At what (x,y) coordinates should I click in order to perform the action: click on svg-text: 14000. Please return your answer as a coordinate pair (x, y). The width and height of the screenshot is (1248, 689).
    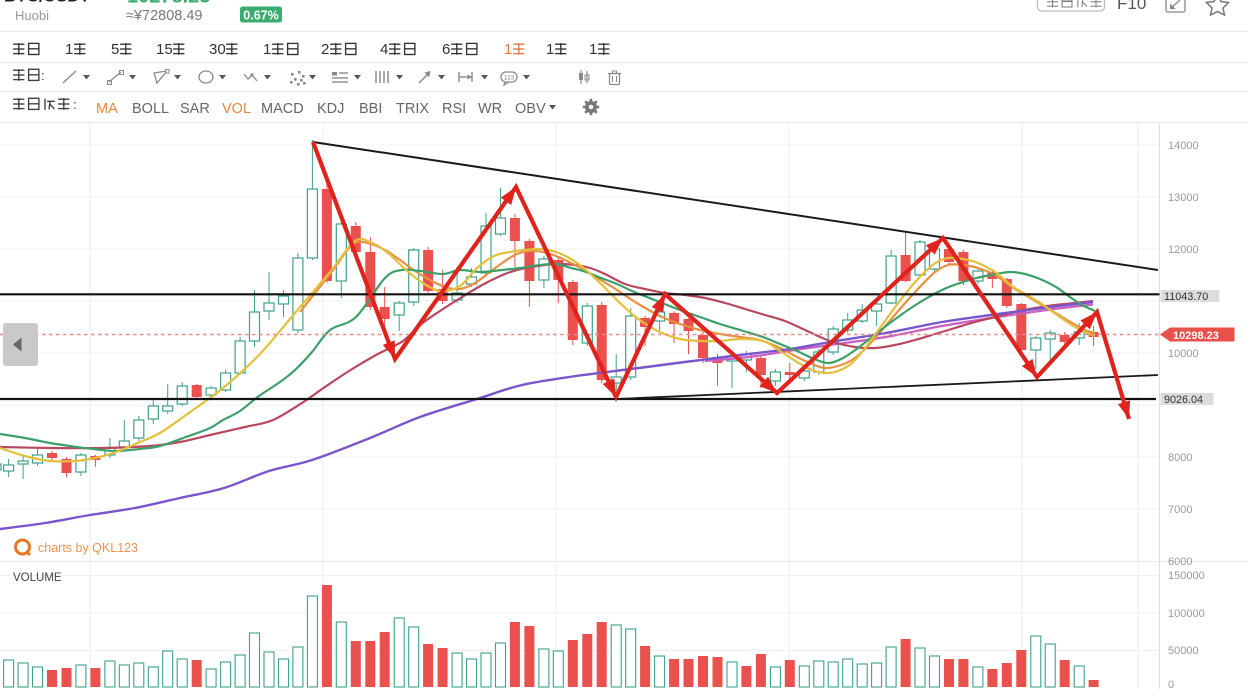
    Looking at the image, I should click on (1183, 146).